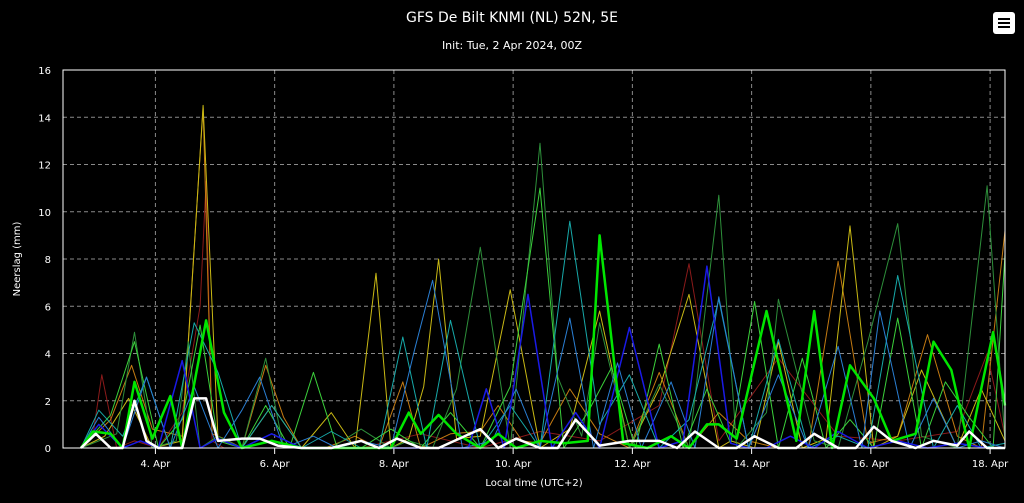  I want to click on y-tick-label: 8, so click(48, 260).